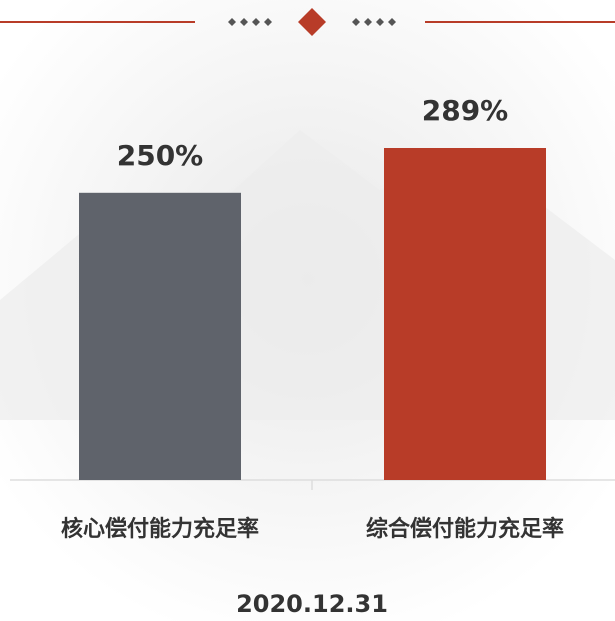 The image size is (615, 621). I want to click on value-label: 289%, so click(465, 110).